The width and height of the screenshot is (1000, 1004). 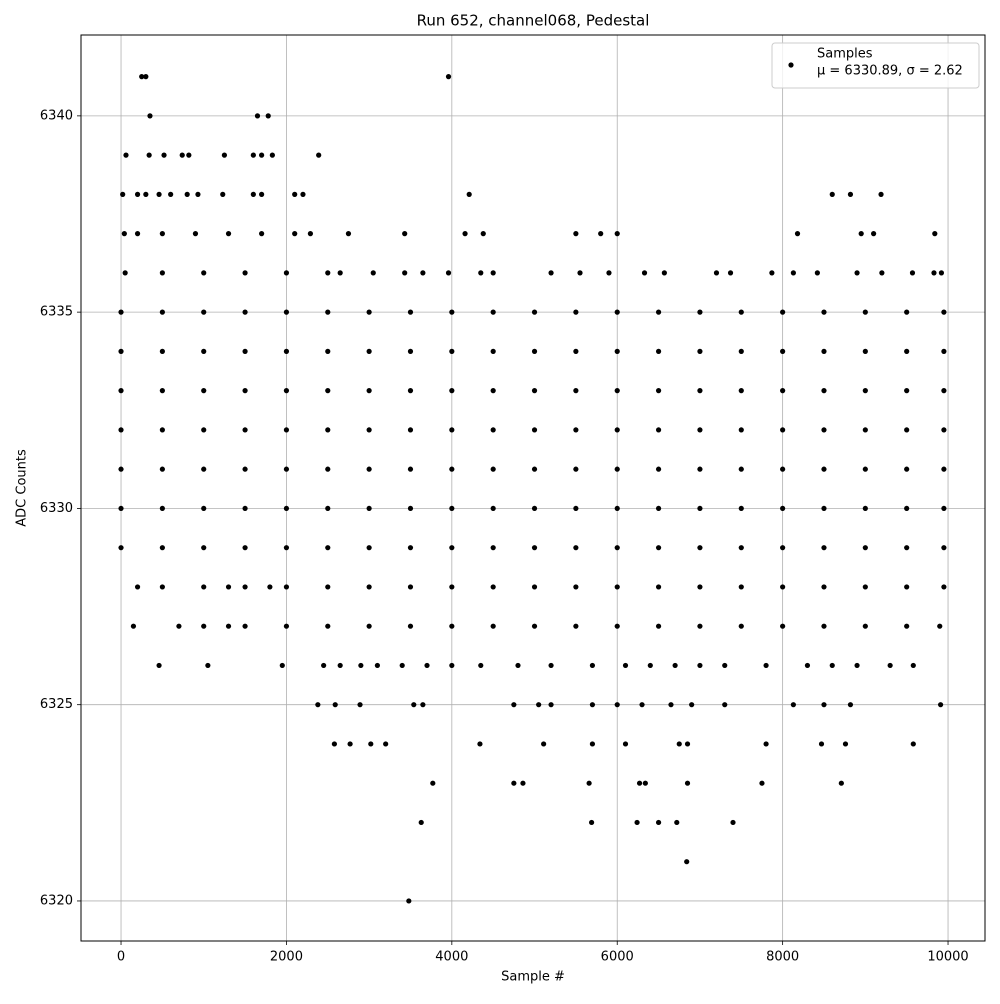 I want to click on chart-title: Run 652, channel068, Pedestal, so click(x=533, y=21).